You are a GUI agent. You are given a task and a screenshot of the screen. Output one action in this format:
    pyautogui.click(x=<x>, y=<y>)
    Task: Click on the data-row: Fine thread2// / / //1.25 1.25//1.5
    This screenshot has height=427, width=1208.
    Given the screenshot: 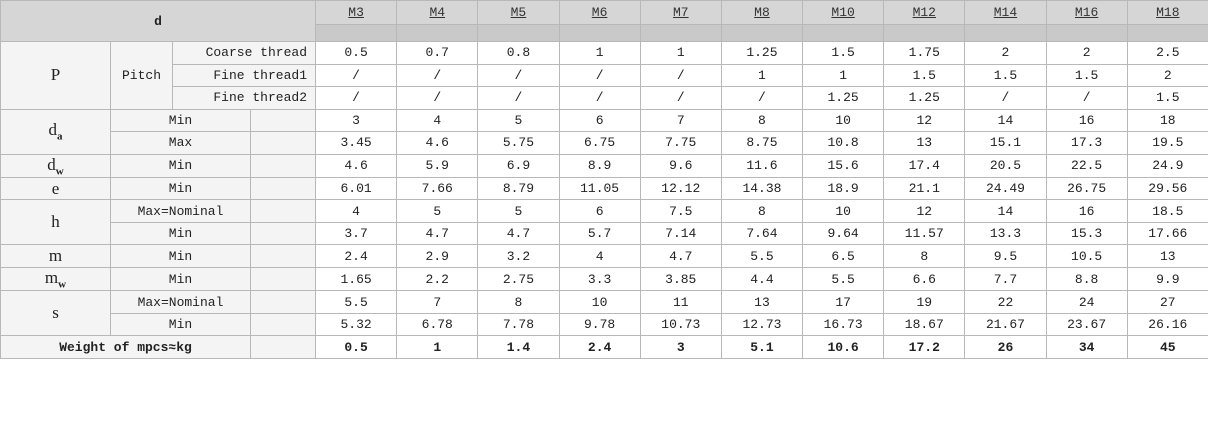 What is the action you would take?
    pyautogui.click(x=604, y=98)
    